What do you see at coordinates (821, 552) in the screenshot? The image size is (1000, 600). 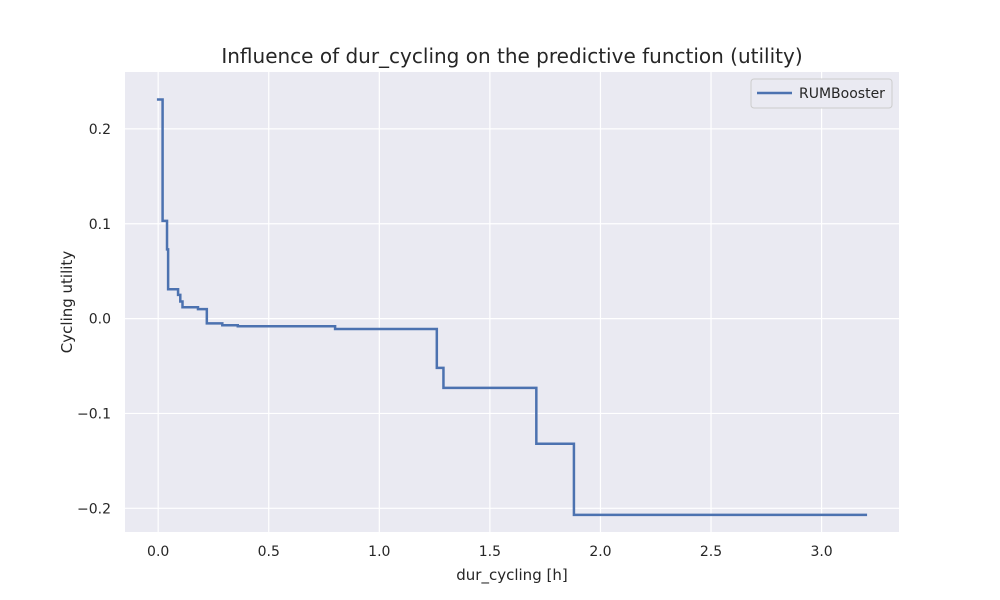 I see `x-tick-label: 3.0` at bounding box center [821, 552].